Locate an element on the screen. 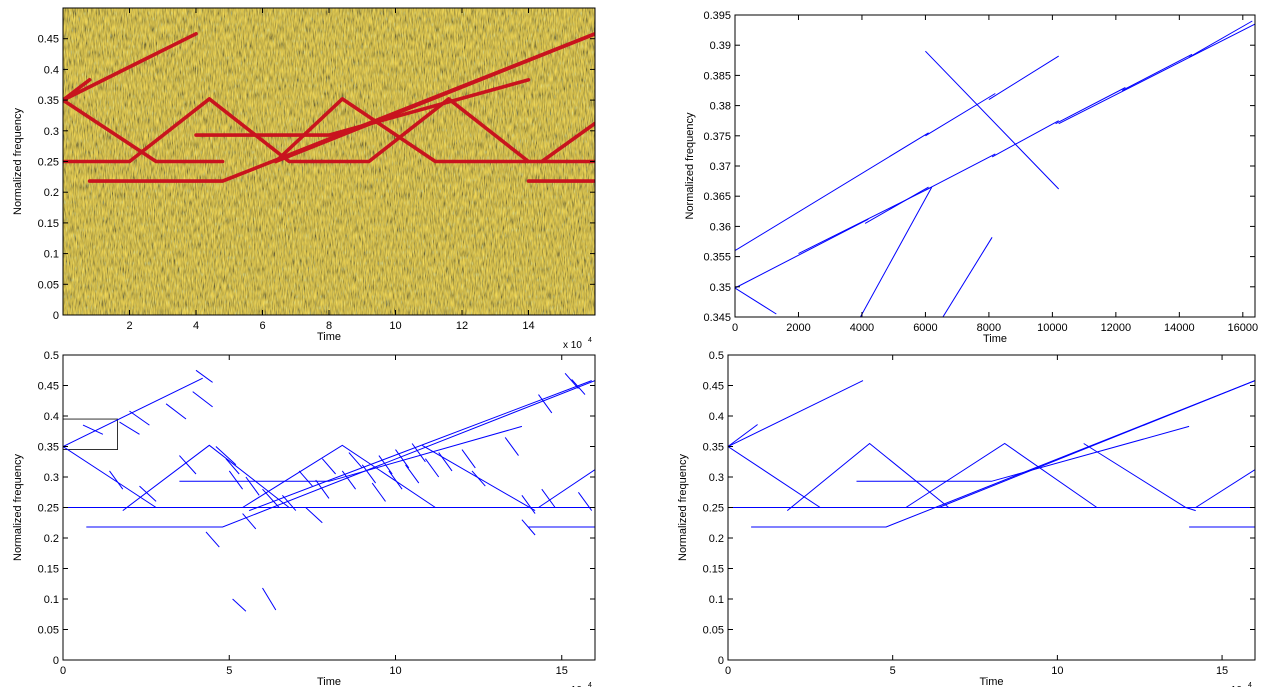 The height and width of the screenshot is (687, 1270). y-tick-label: 0.375 is located at coordinates (717, 137).